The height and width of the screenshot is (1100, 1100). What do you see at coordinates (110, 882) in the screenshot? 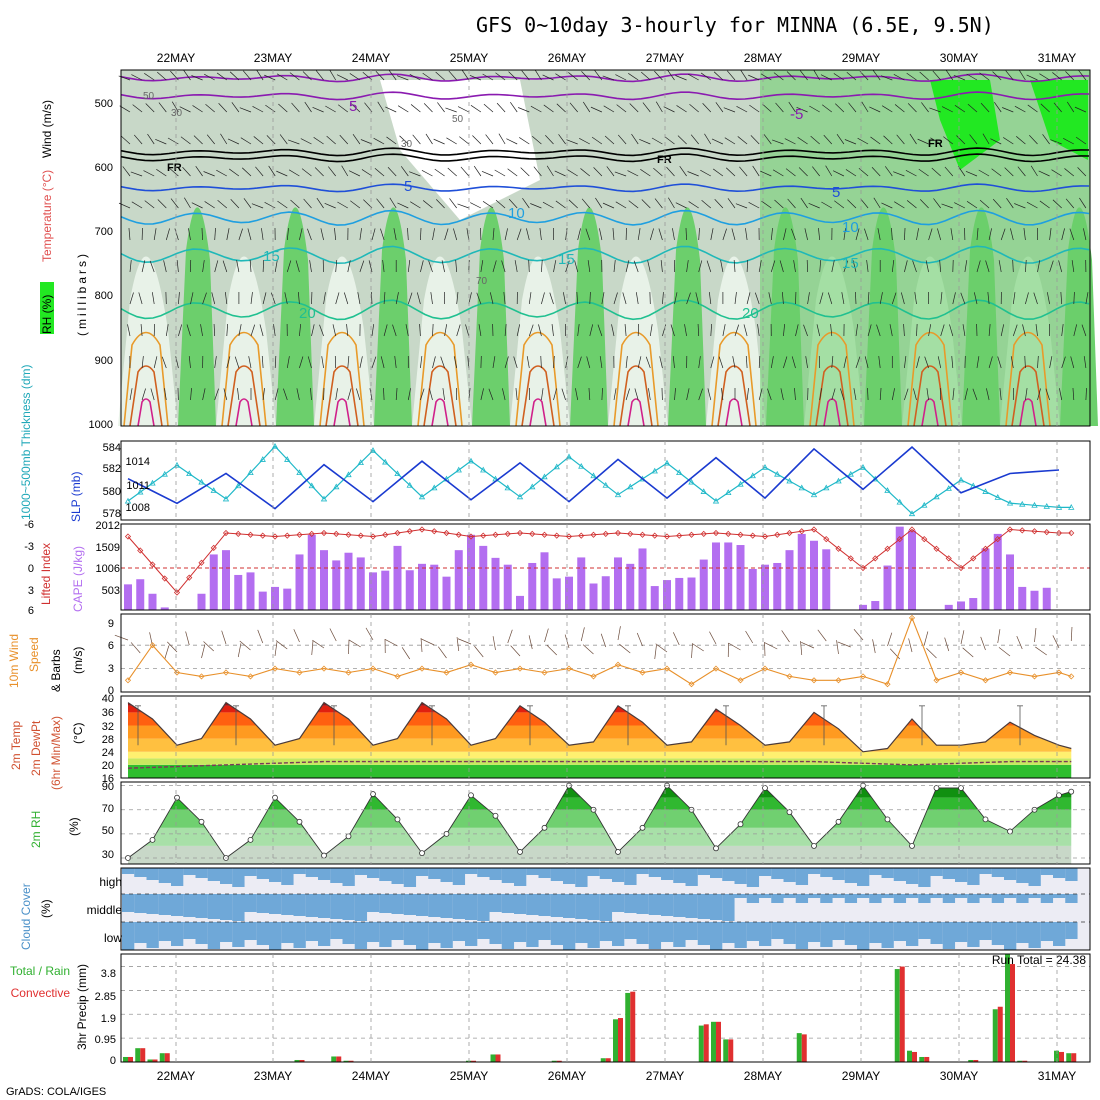
I see `cloud-level-label: high` at bounding box center [110, 882].